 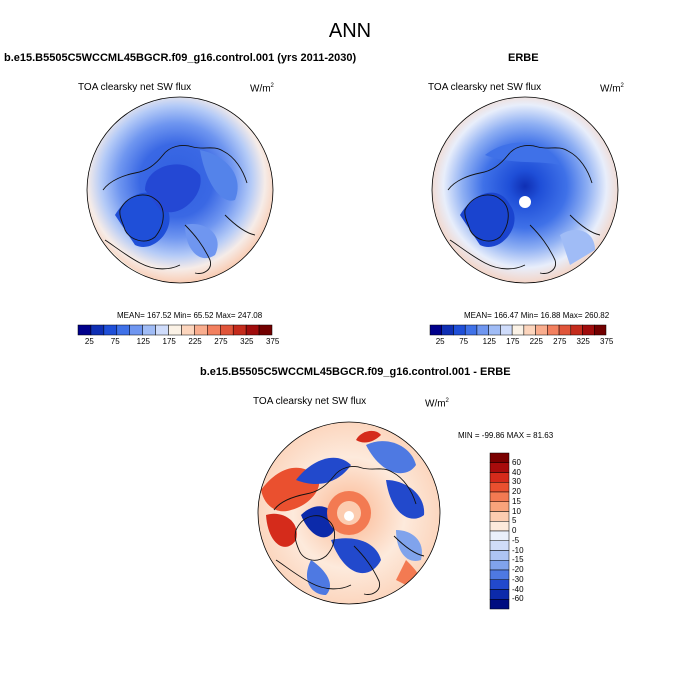 What do you see at coordinates (262, 89) in the screenshot?
I see `panel1-units: W/m2` at bounding box center [262, 89].